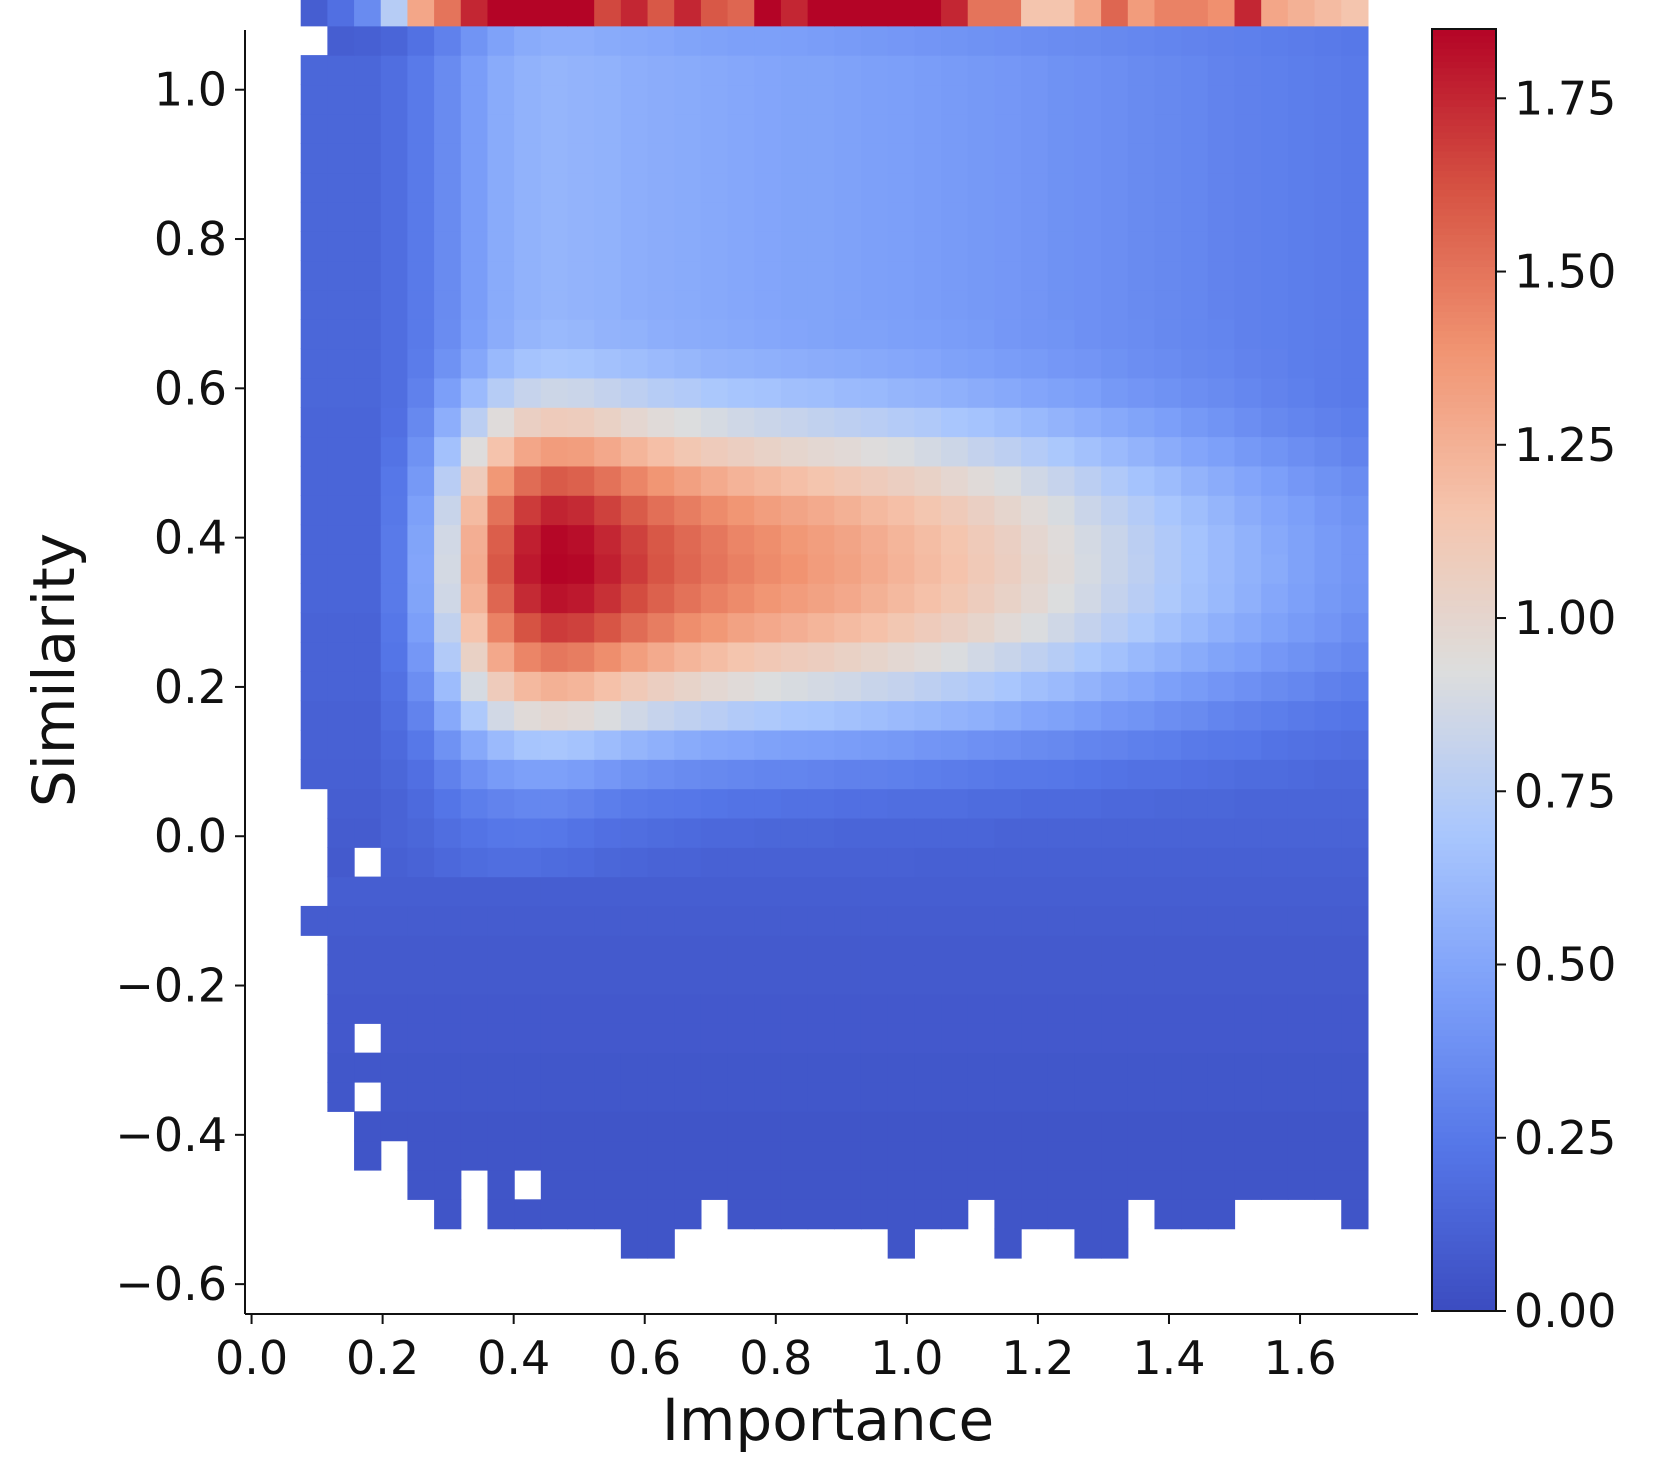 Image resolution: width=1661 pixels, height=1476 pixels. What do you see at coordinates (54, 670) in the screenshot?
I see `y-axis-title: Similarity` at bounding box center [54, 670].